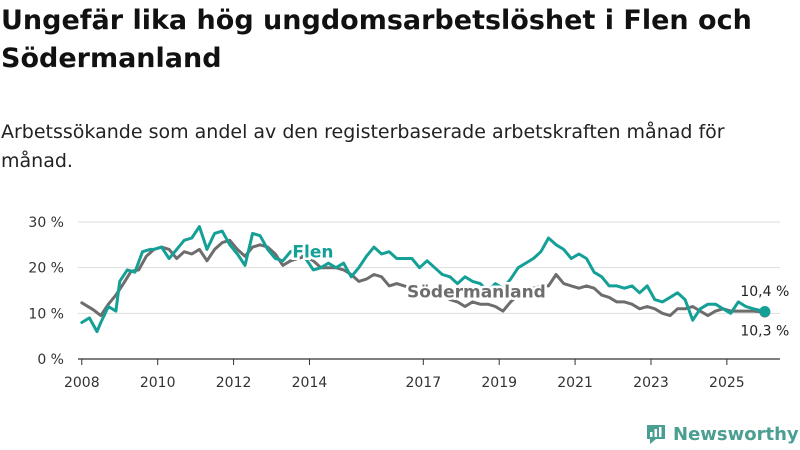 The width and height of the screenshot is (800, 450). I want to click on x-tick-label: 2010, so click(158, 383).